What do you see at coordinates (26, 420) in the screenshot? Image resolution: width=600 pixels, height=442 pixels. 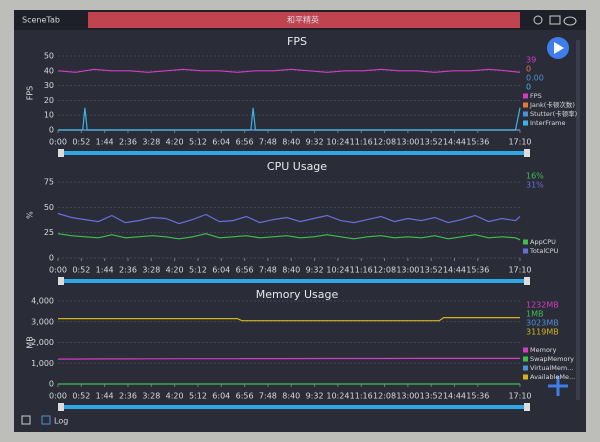 I see `expand-button` at bounding box center [26, 420].